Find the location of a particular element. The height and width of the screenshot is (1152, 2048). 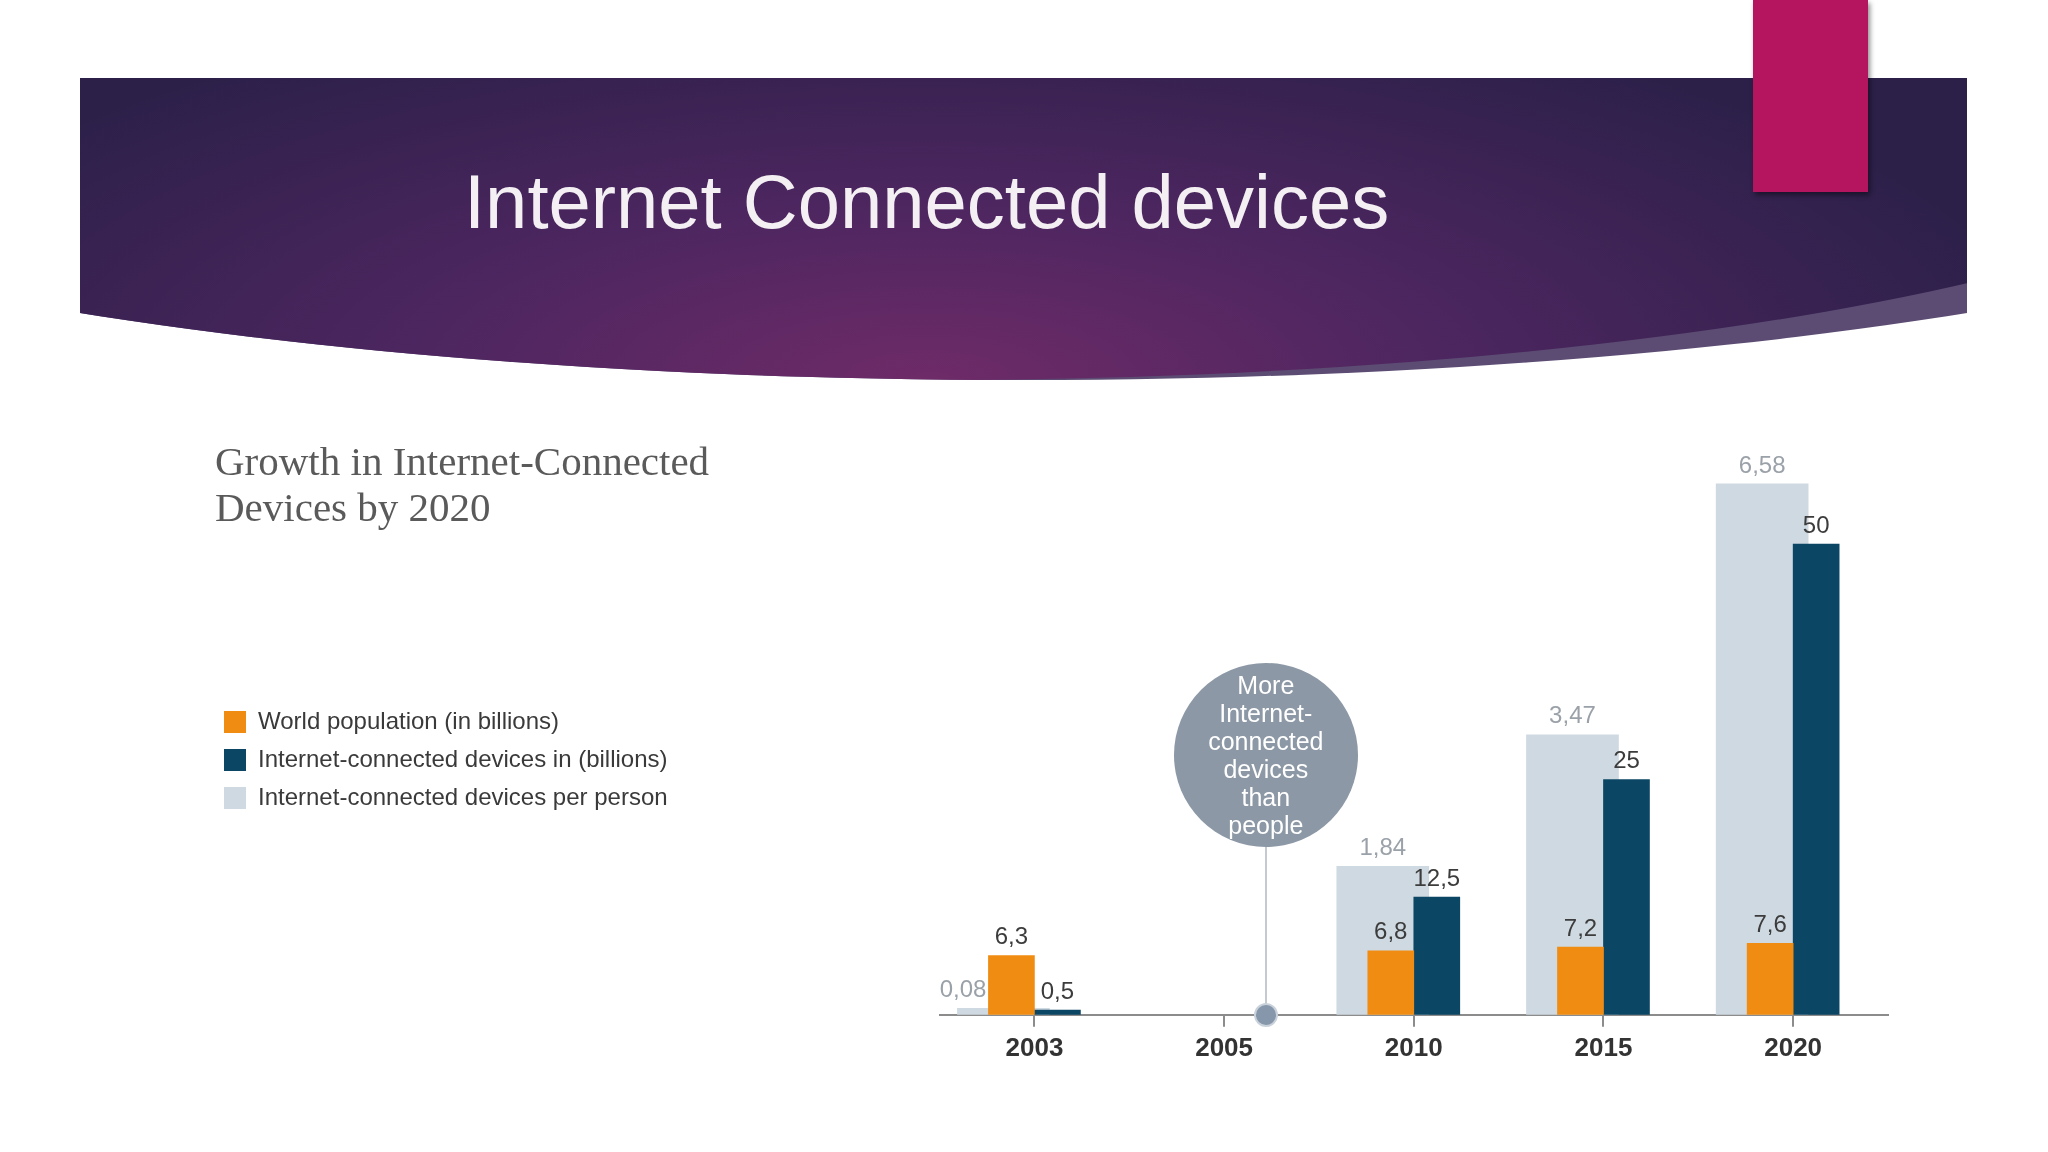

legend-label: Internet-connected devices in (billions) is located at coordinates (463, 758).